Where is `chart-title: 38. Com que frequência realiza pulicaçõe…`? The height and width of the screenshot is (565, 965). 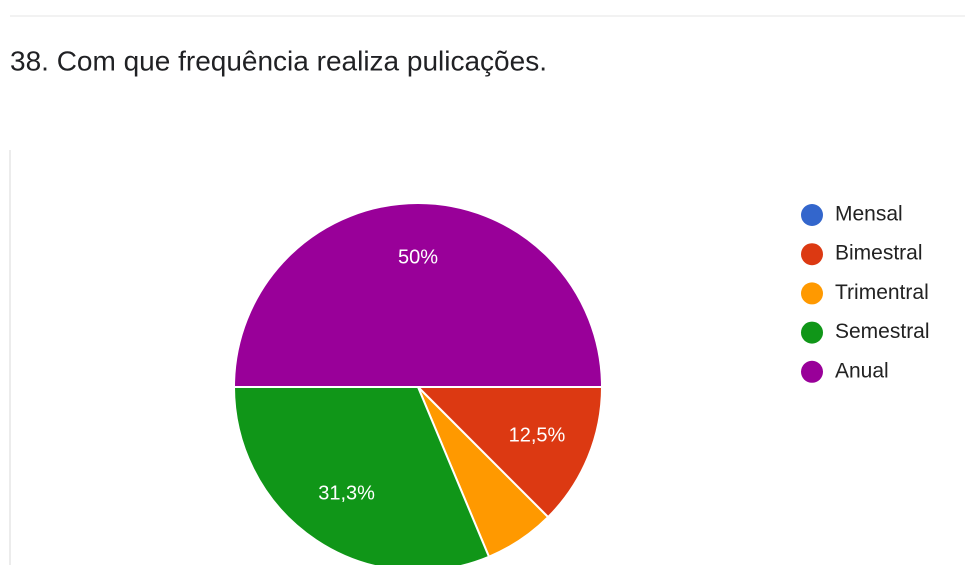
chart-title: 38. Com que frequência realiza pulicaçõe… is located at coordinates (278, 60).